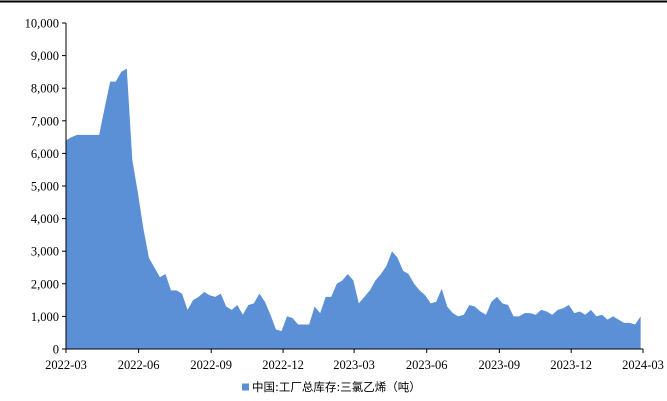 The height and width of the screenshot is (401, 667). I want to click on y-tick-label: 4,000, so click(45, 219).